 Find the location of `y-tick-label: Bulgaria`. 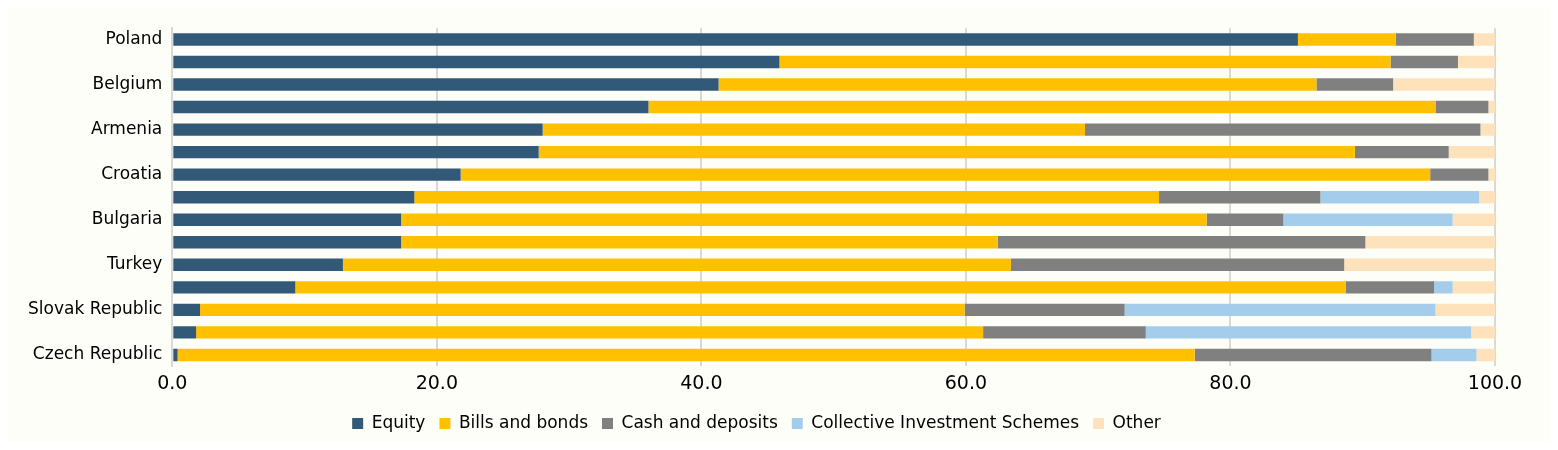

y-tick-label: Bulgaria is located at coordinates (127, 218).